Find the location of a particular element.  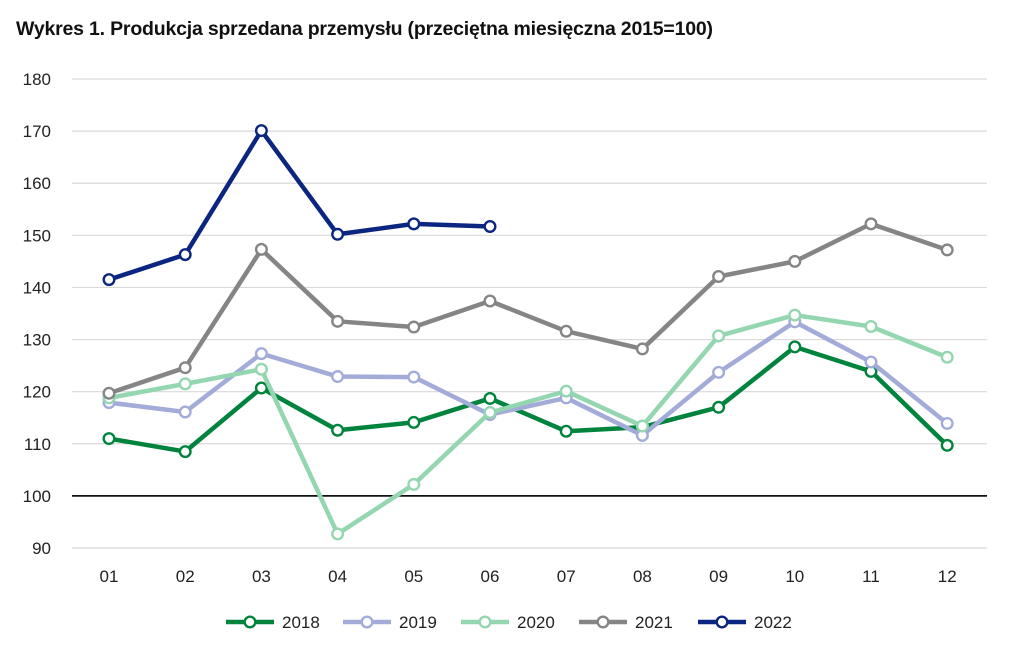

y-tick-label: 90 is located at coordinates (41, 548).